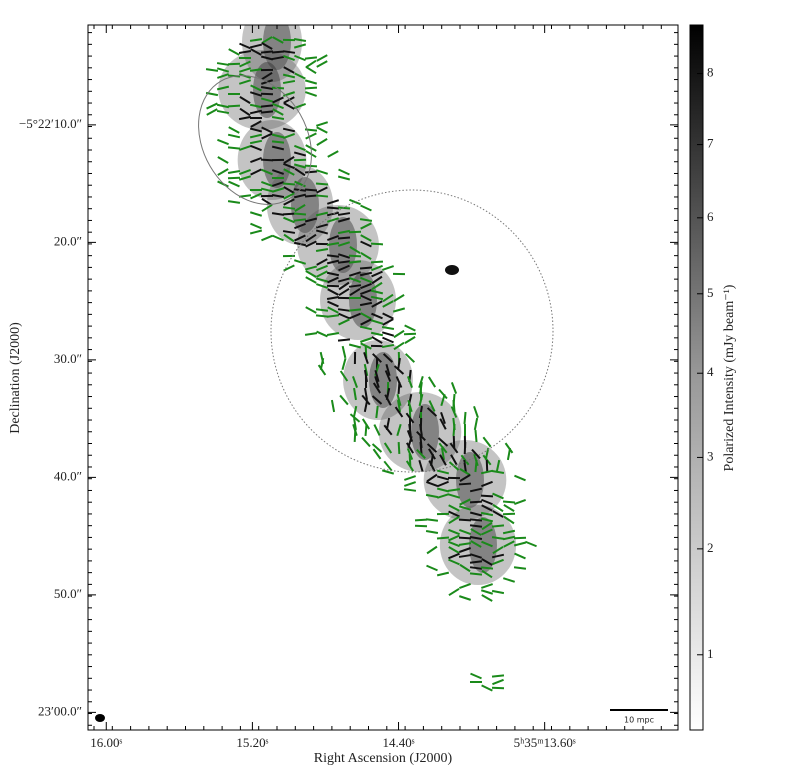 The height and width of the screenshot is (774, 789). I want to click on colorbar-tick-label: 6, so click(710, 216).